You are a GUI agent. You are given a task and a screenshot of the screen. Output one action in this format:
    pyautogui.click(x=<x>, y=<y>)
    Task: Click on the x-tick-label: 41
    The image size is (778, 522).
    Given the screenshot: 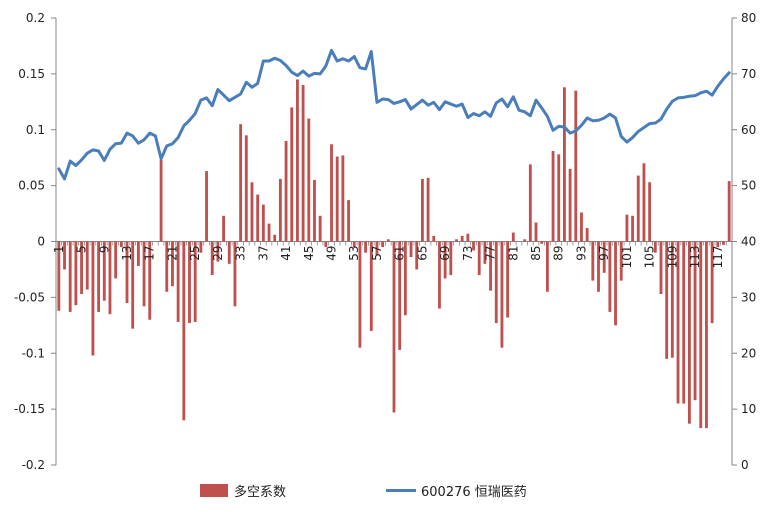 What is the action you would take?
    pyautogui.click(x=286, y=253)
    